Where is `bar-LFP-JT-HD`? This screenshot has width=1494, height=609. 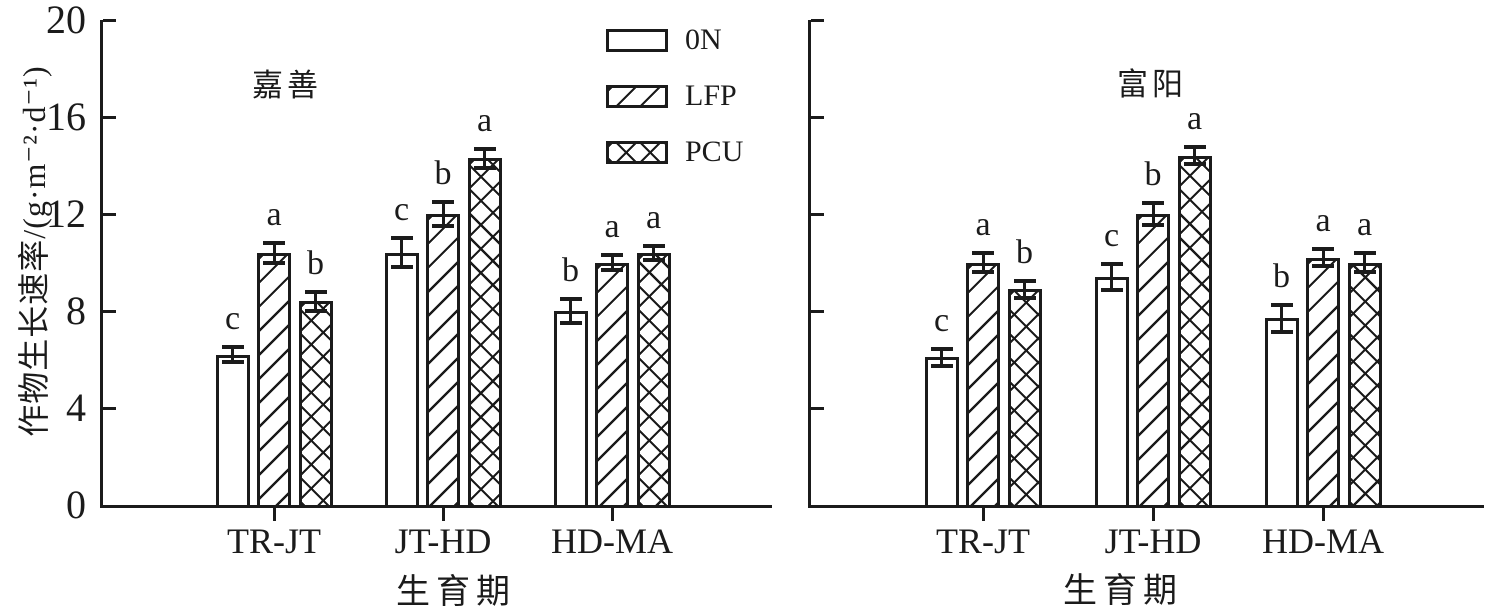 bar-LFP-JT-HD is located at coordinates (443, 361).